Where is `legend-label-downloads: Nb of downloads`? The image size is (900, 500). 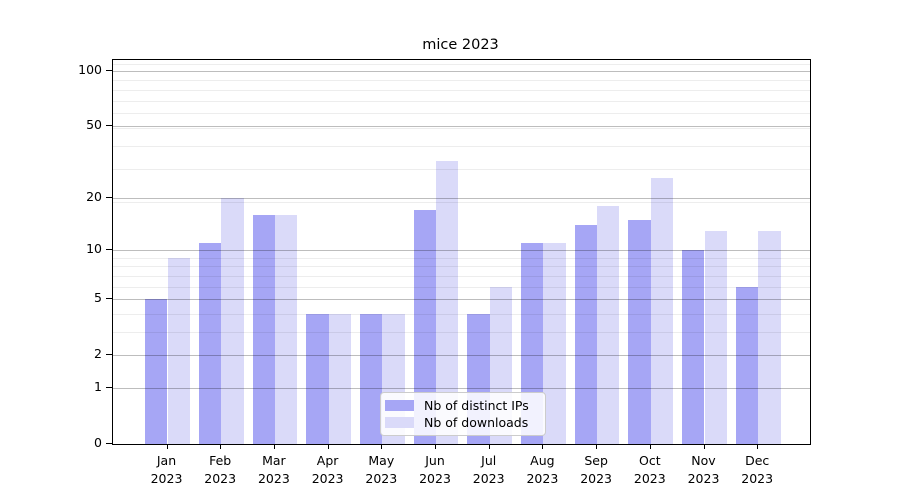
legend-label-downloads: Nb of downloads is located at coordinates (476, 422).